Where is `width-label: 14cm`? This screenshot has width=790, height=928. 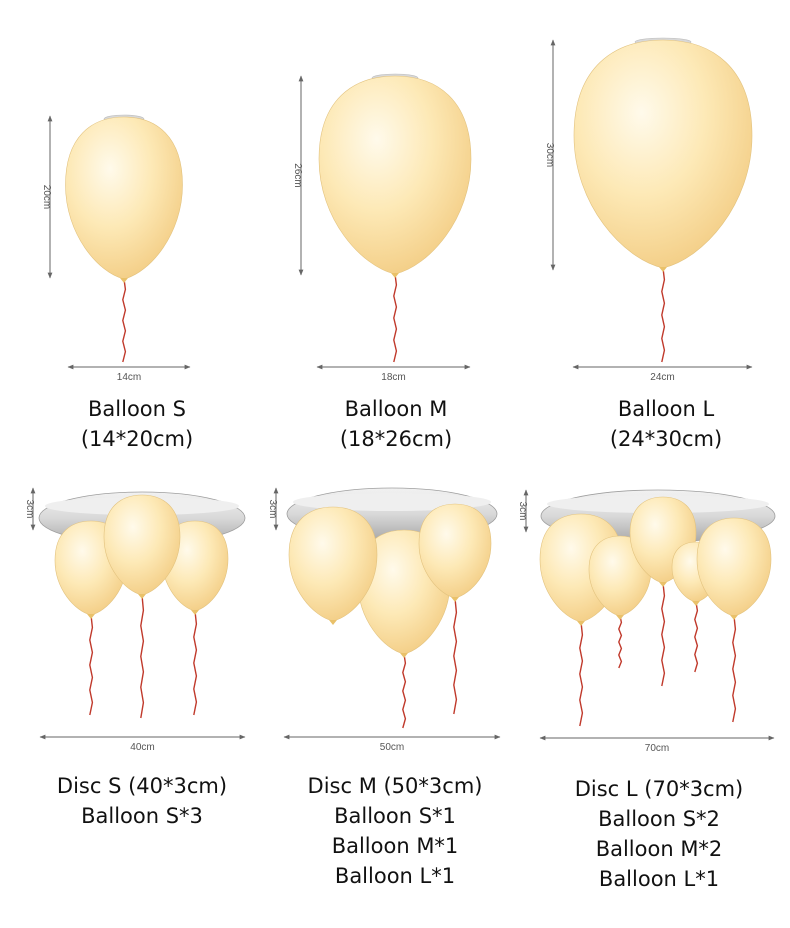
width-label: 14cm is located at coordinates (129, 377).